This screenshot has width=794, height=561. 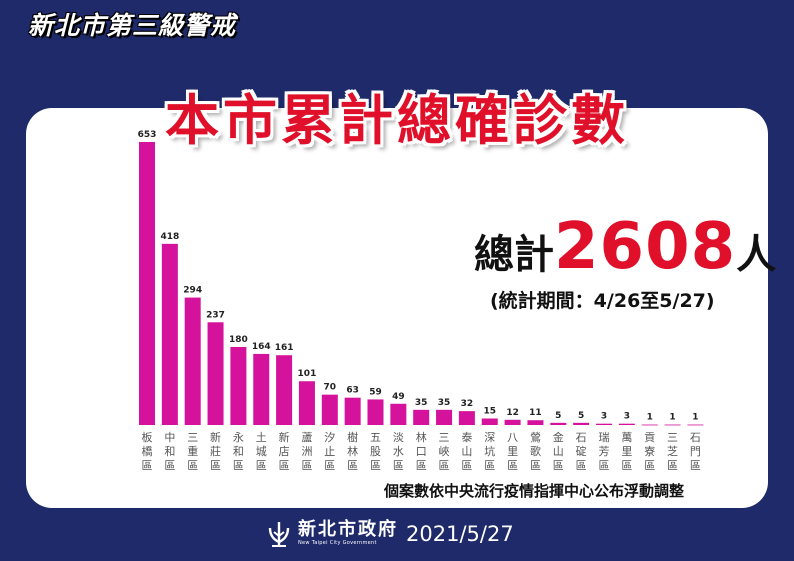 I want to click on category-label: 中和區, so click(x=169, y=451).